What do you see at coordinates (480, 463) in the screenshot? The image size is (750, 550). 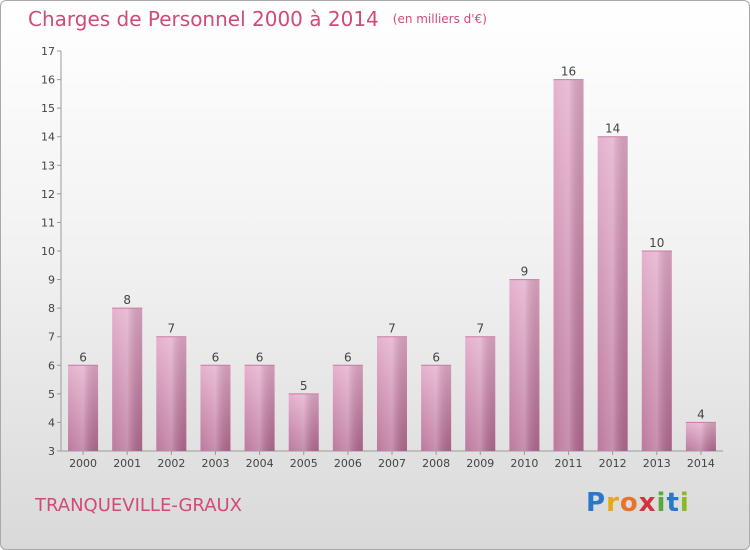 I see `x-tick-label: 2009` at bounding box center [480, 463].